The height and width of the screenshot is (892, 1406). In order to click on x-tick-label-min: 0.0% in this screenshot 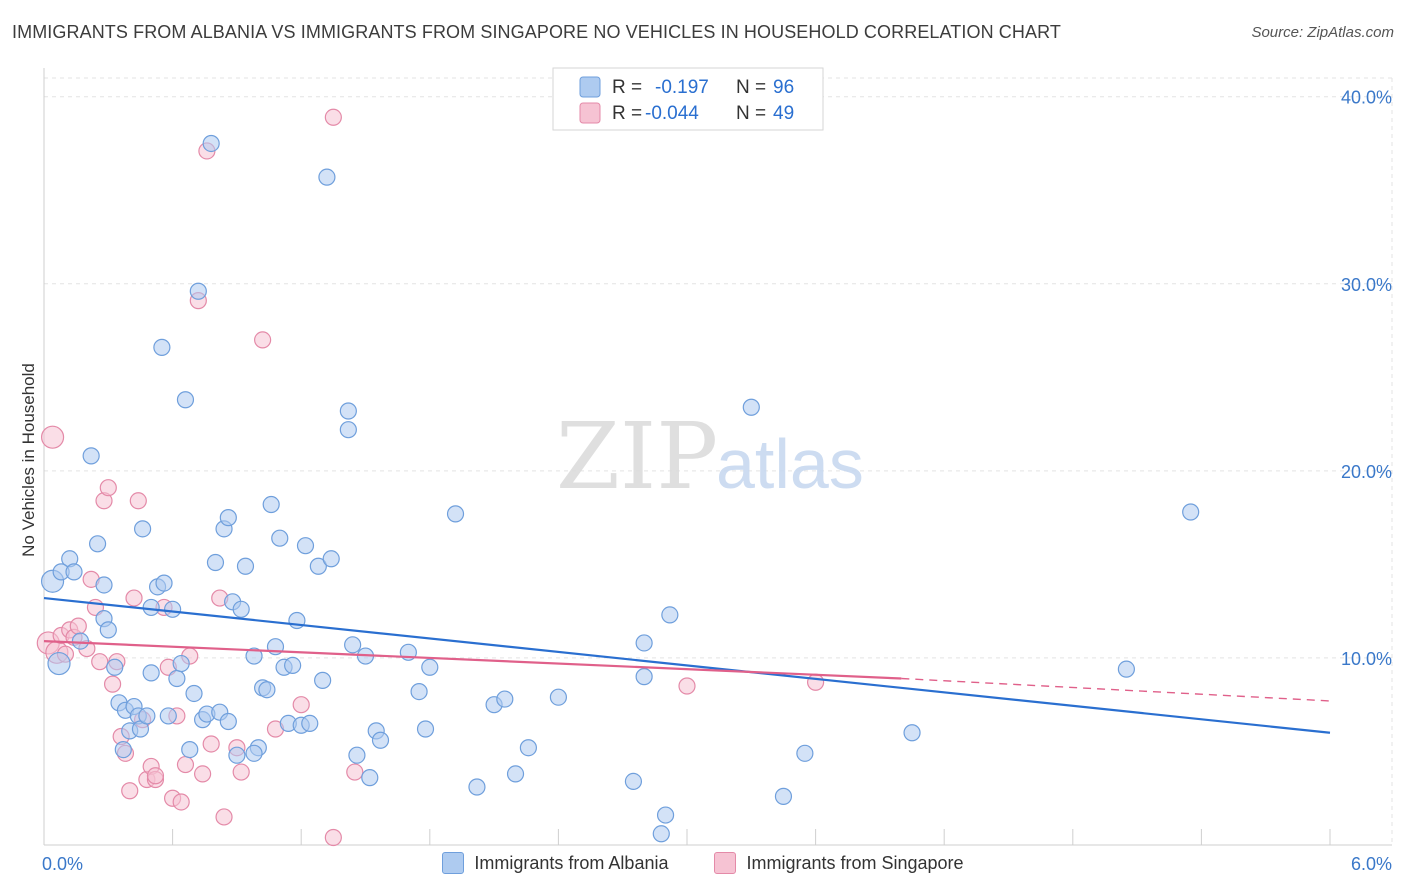, I will do `click(62, 864)`.